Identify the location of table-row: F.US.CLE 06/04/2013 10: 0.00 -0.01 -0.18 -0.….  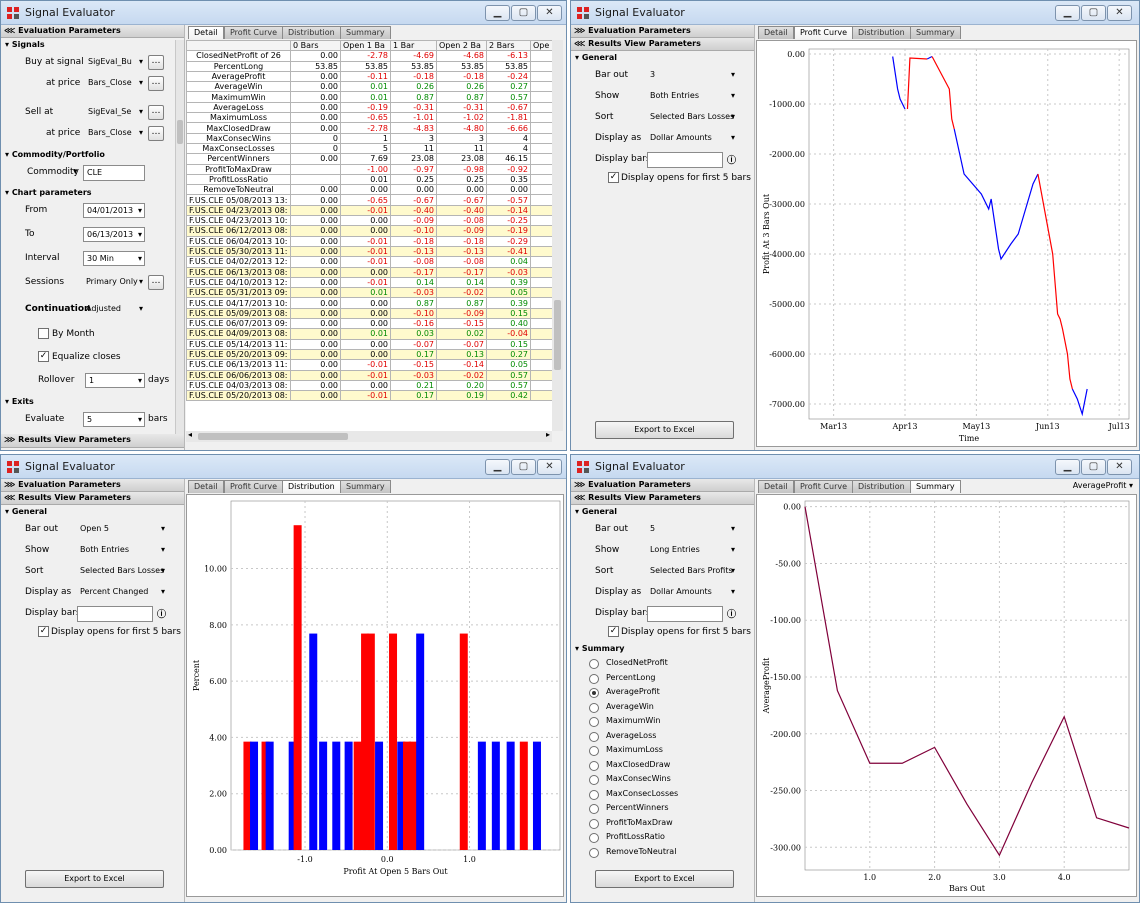
(369, 241).